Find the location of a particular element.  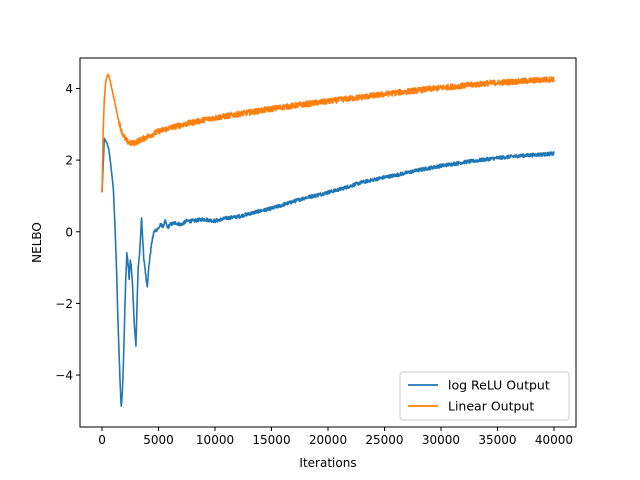

legend: log ReLU Output Linear Output is located at coordinates (484, 396).